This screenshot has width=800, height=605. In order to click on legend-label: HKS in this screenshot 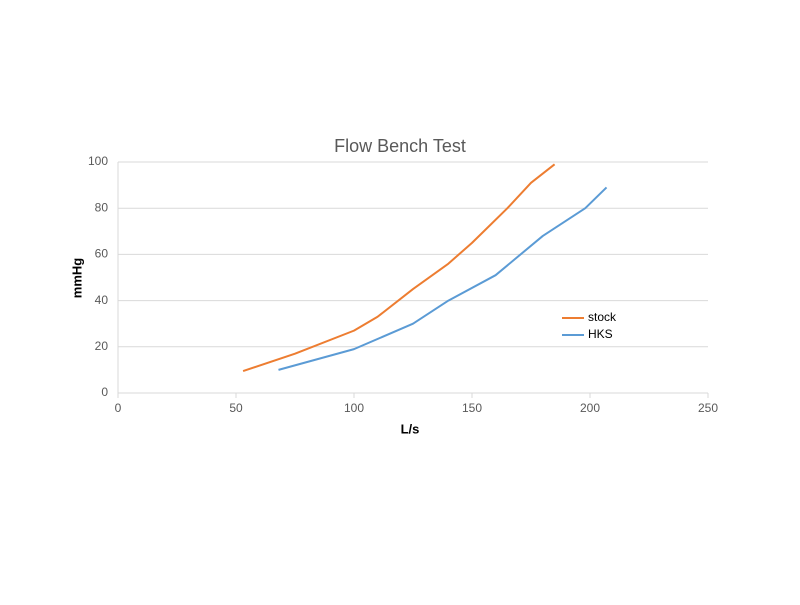, I will do `click(600, 334)`.